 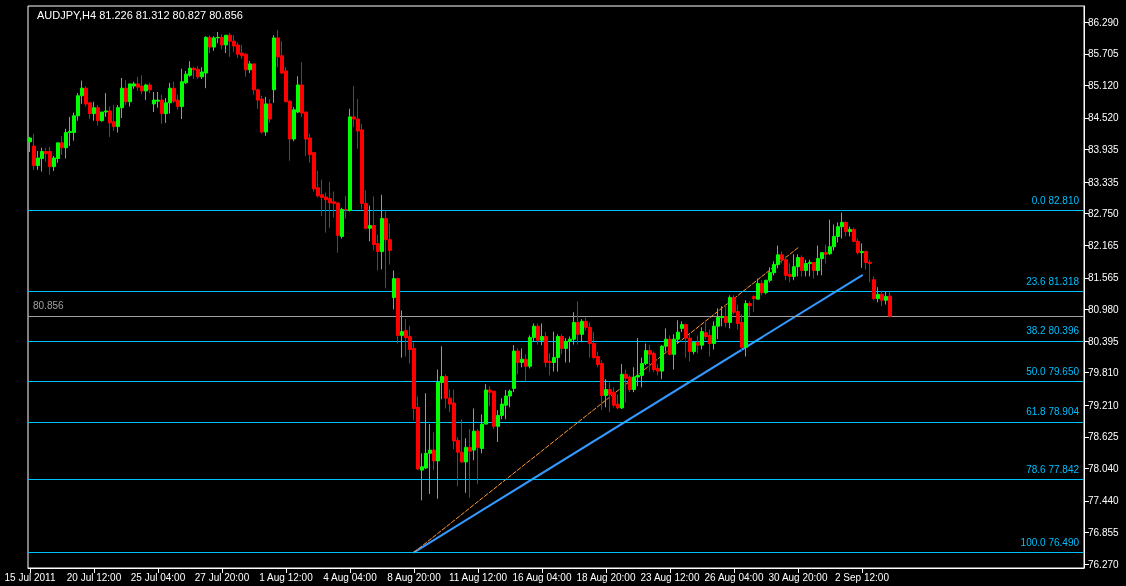 I want to click on y-tick-label: 80.395, so click(x=1104, y=341).